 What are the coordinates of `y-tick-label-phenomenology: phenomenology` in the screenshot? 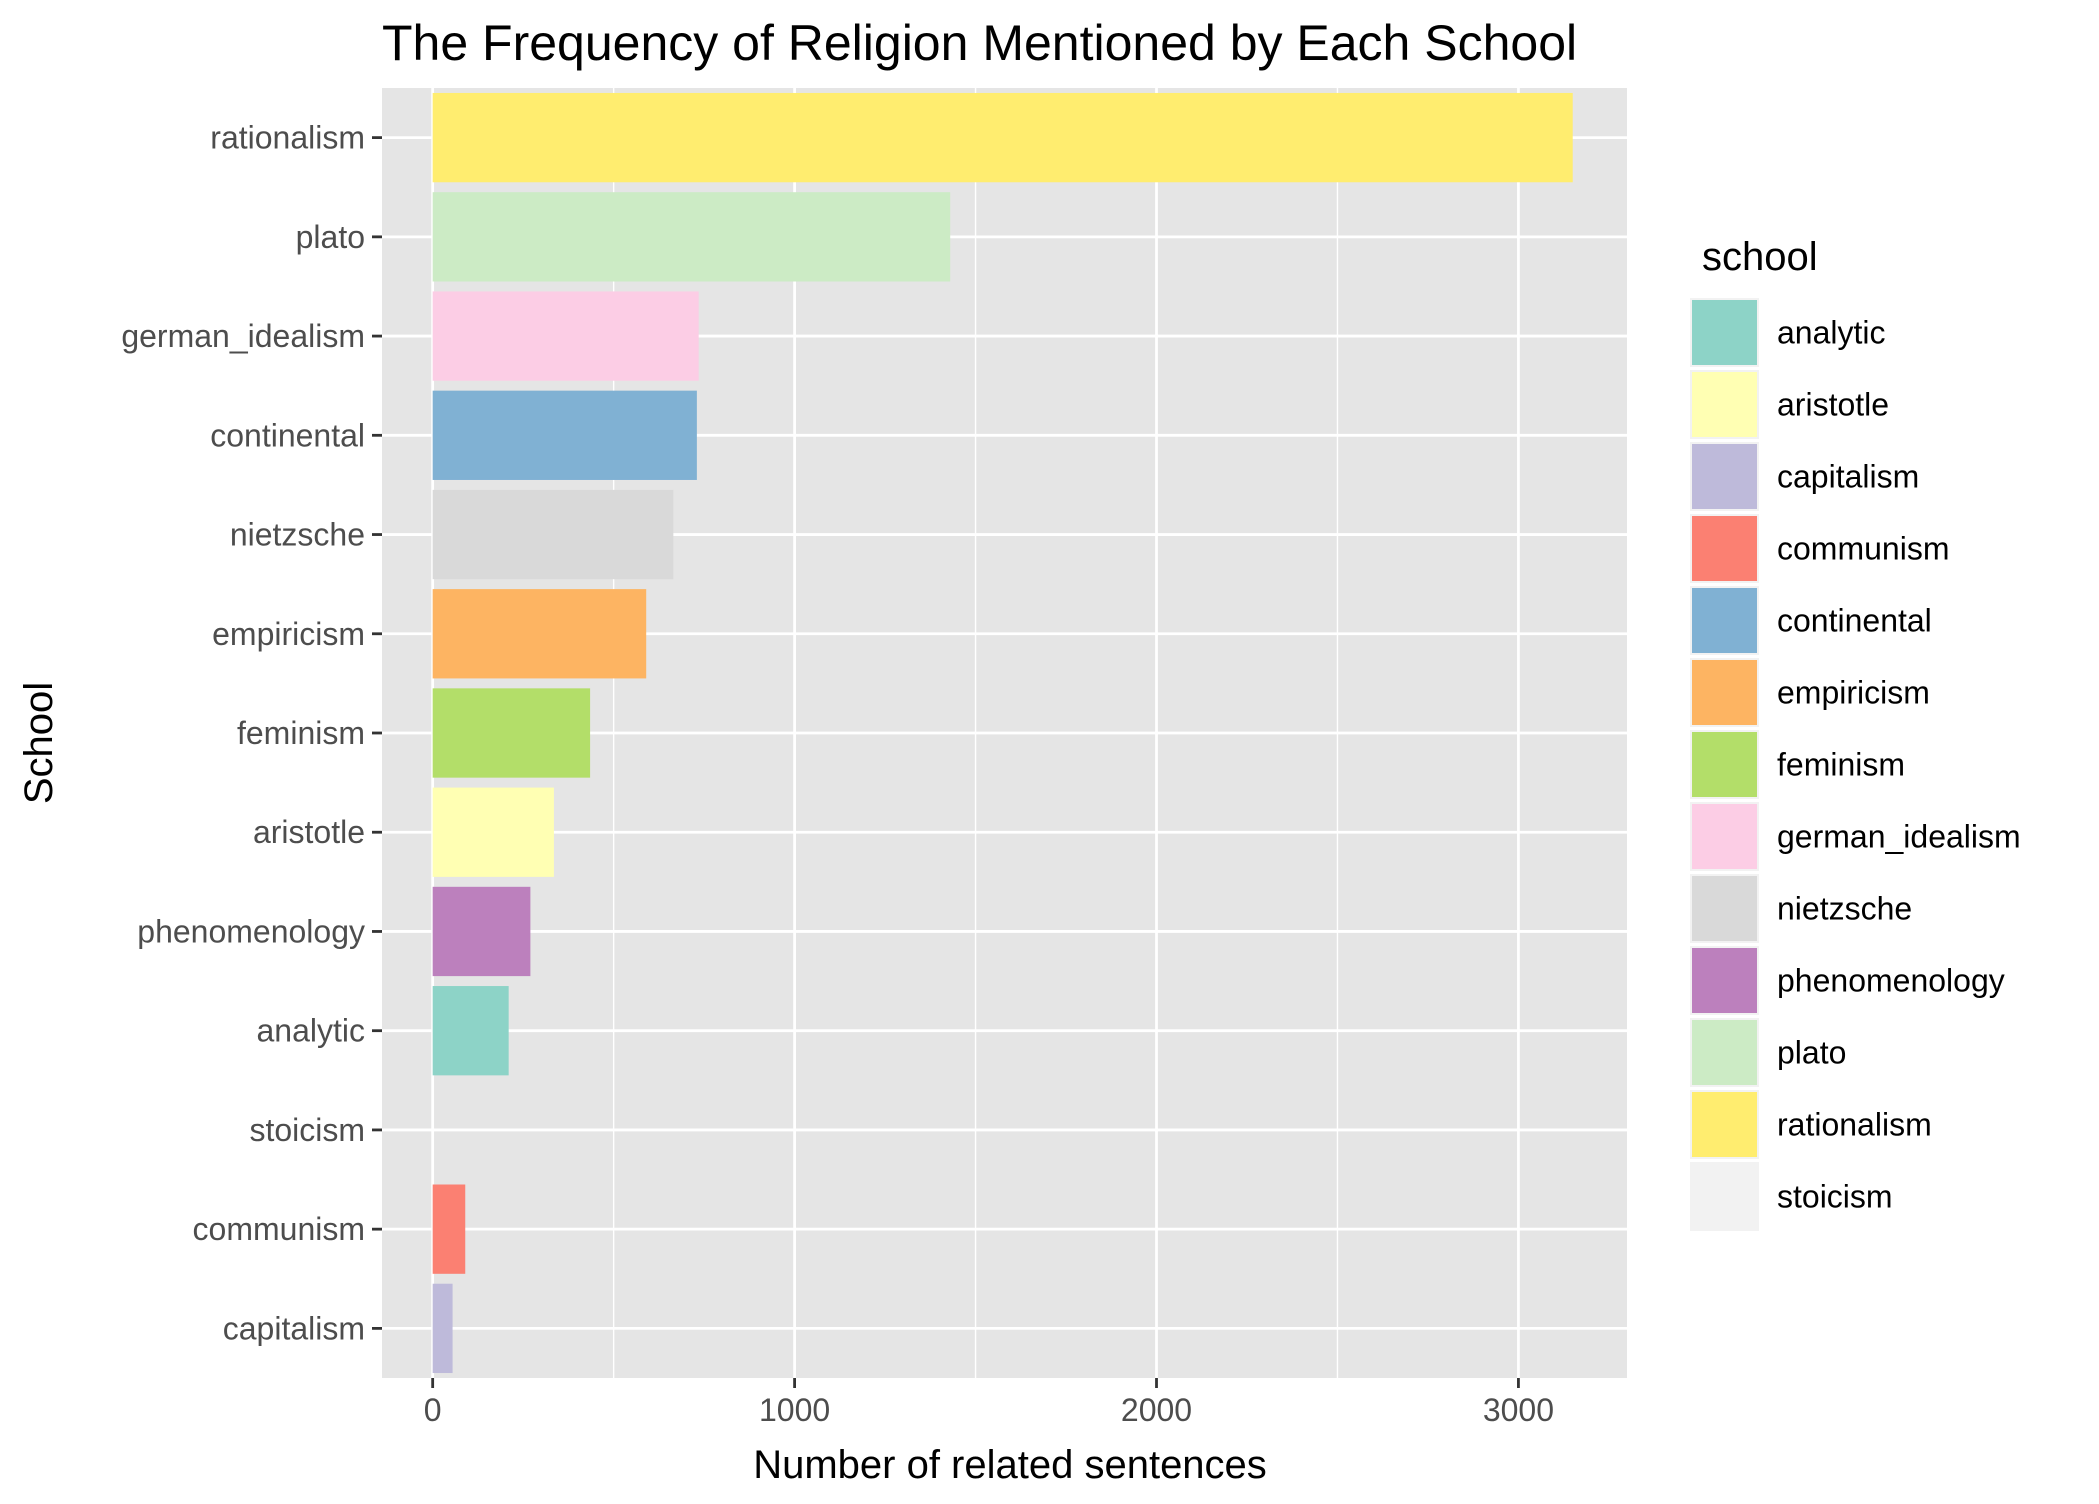 It's located at (251, 931).